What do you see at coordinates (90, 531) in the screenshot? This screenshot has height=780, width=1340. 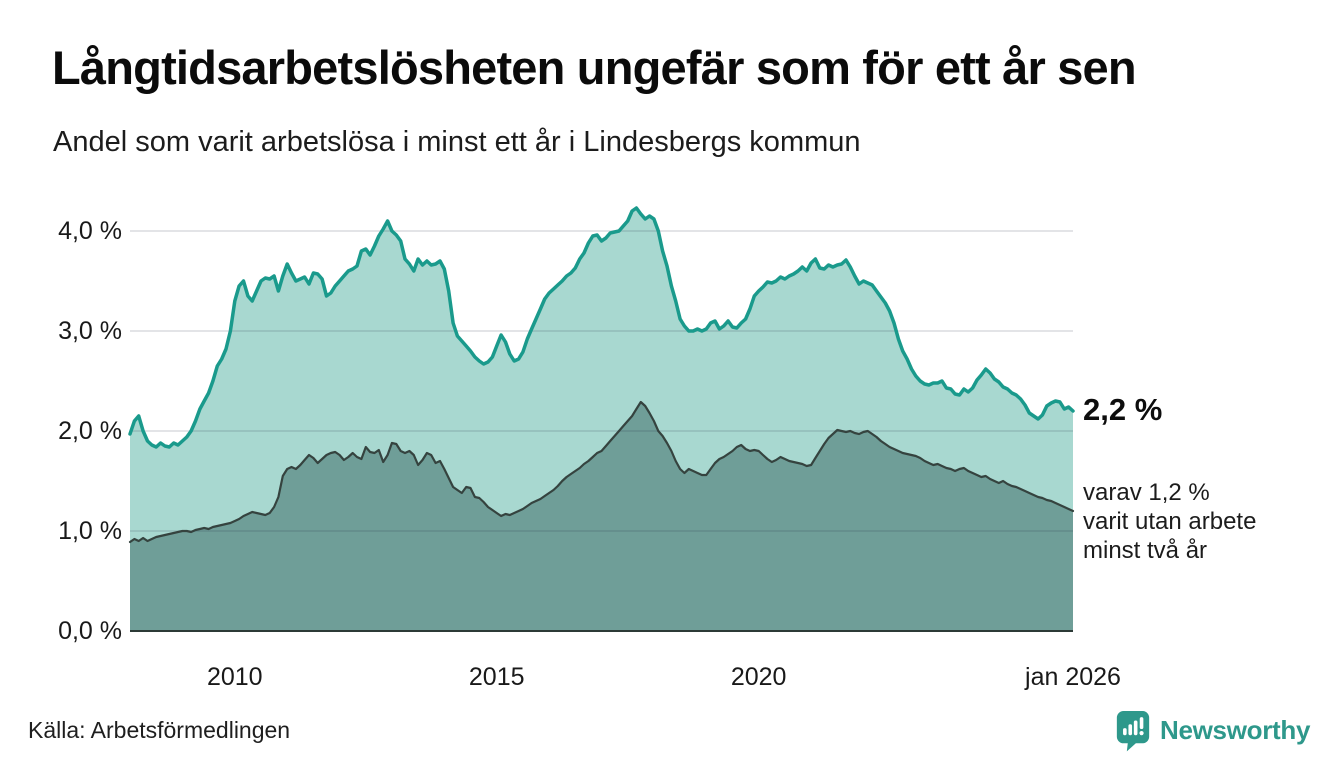 I see `y-tick-label: 1,0 %` at bounding box center [90, 531].